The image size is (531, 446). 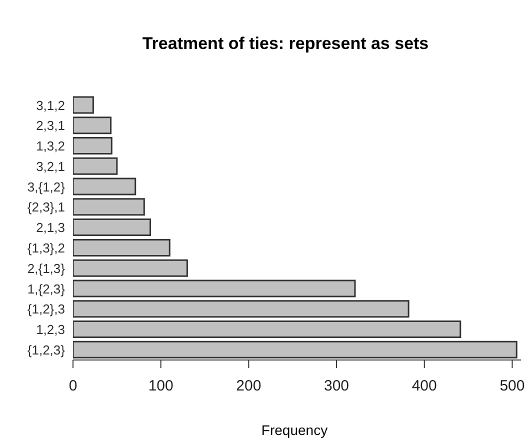 I want to click on x-tick-label: 400, so click(x=424, y=386).